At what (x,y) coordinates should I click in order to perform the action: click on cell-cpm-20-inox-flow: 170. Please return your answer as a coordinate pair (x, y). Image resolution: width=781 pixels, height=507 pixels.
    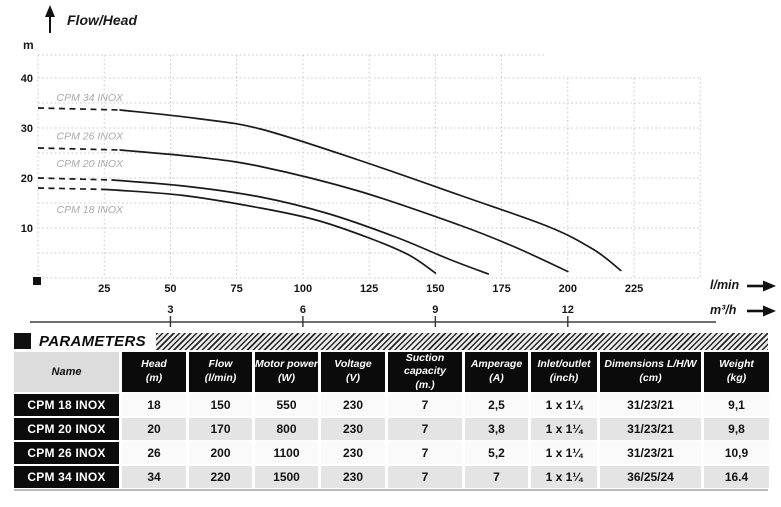
    Looking at the image, I should click on (220, 429).